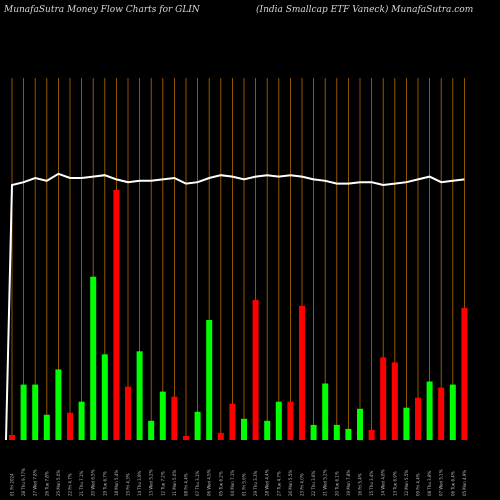 This screenshot has width=500, height=500. What do you see at coordinates (104, 483) in the screenshot?
I see `x-tick-label: 19 Tue 6.7%` at bounding box center [104, 483].